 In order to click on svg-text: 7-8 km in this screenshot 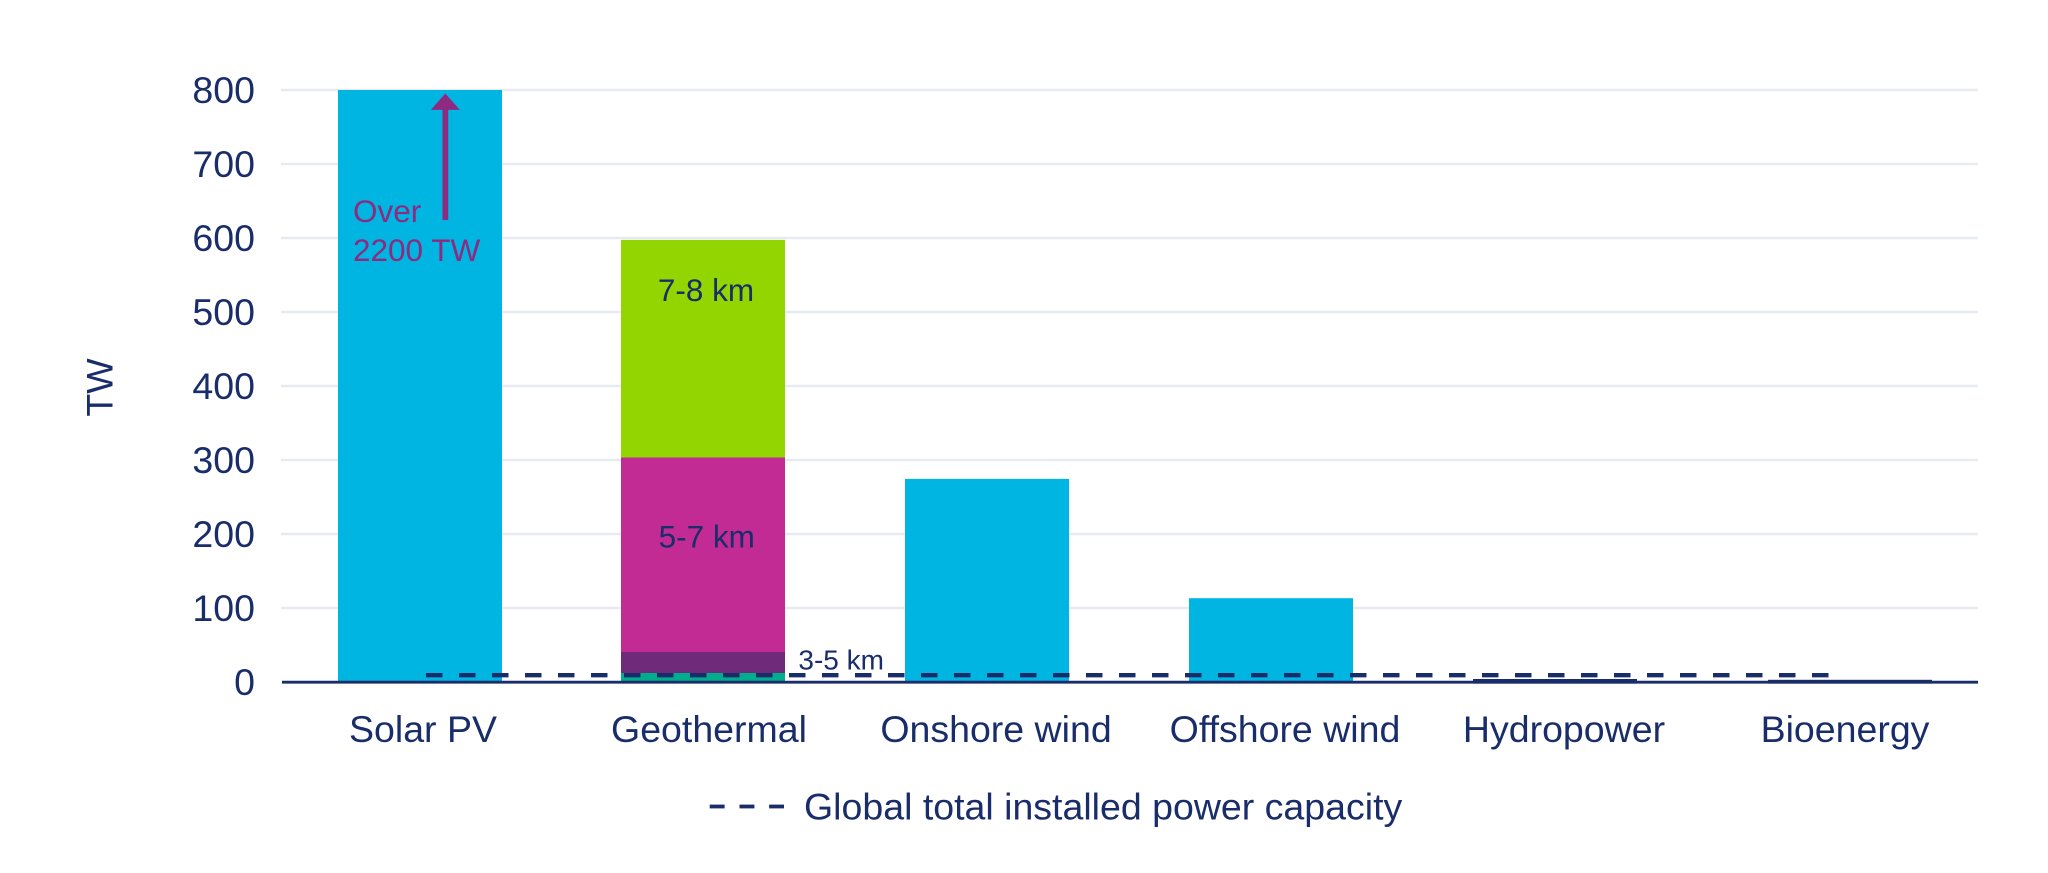, I will do `click(706, 290)`.